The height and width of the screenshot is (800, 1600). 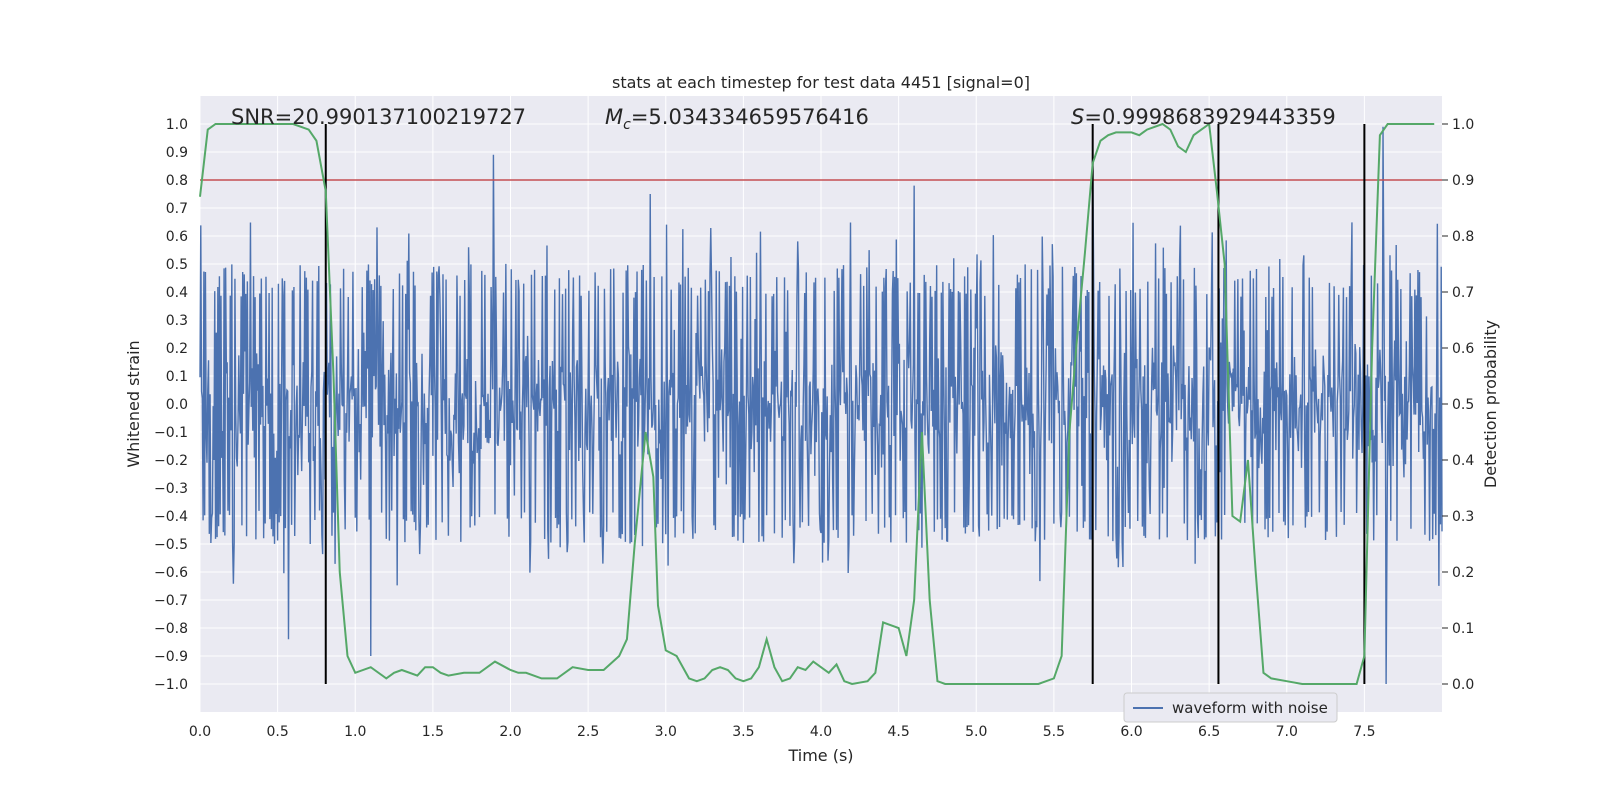 What do you see at coordinates (1250, 708) in the screenshot?
I see `legend-label: waveform with noise` at bounding box center [1250, 708].